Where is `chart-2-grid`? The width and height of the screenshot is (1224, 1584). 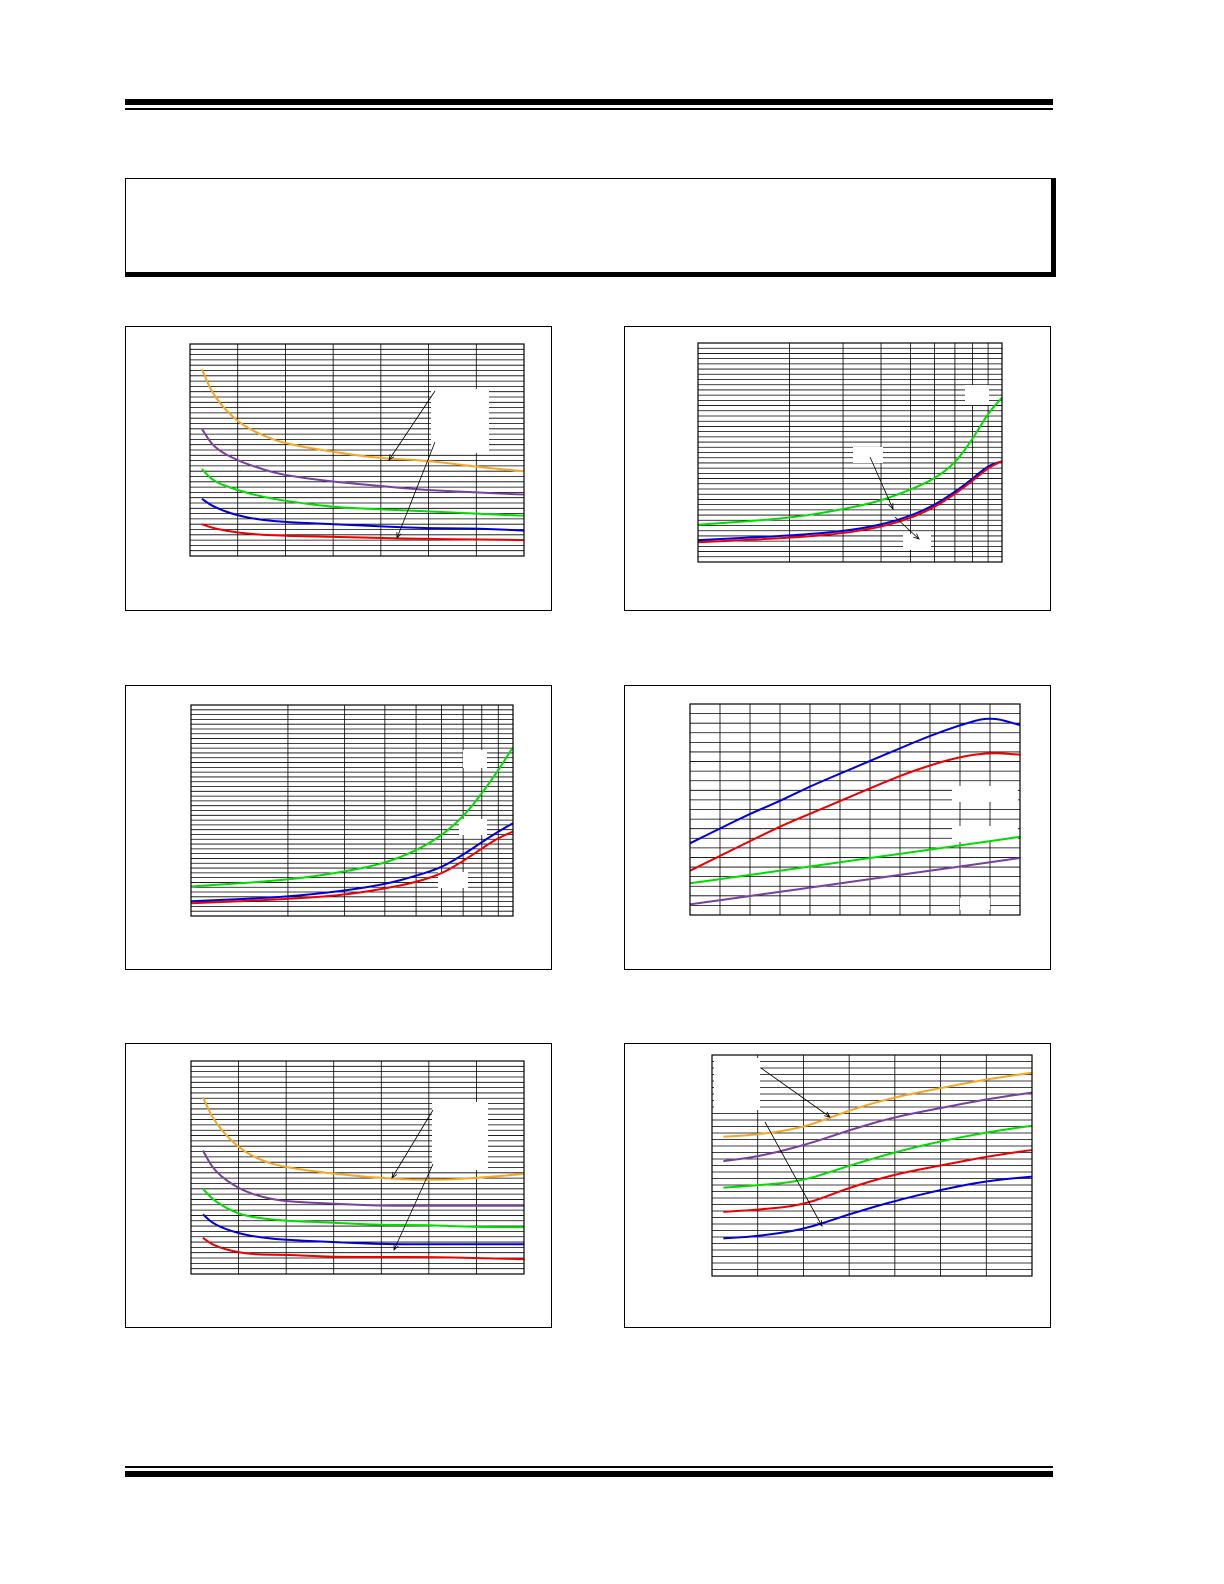
chart-2-grid is located at coordinates (850, 452).